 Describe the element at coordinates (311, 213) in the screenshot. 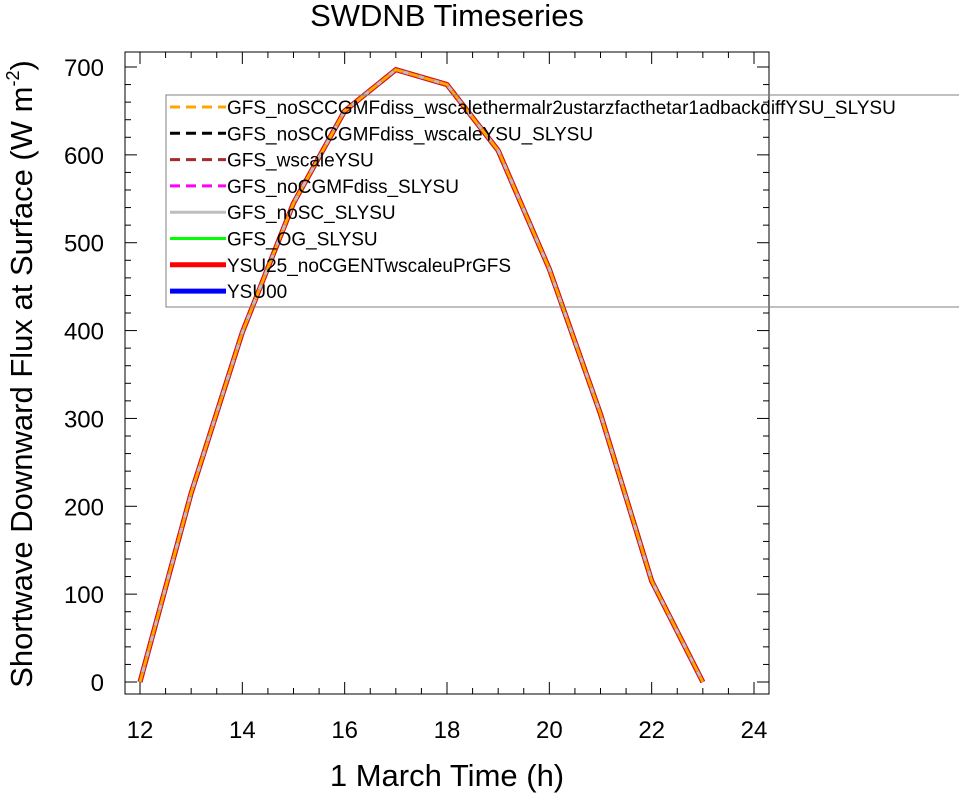

I see `legend-label: GFS_noSC_SLYSU` at that location.